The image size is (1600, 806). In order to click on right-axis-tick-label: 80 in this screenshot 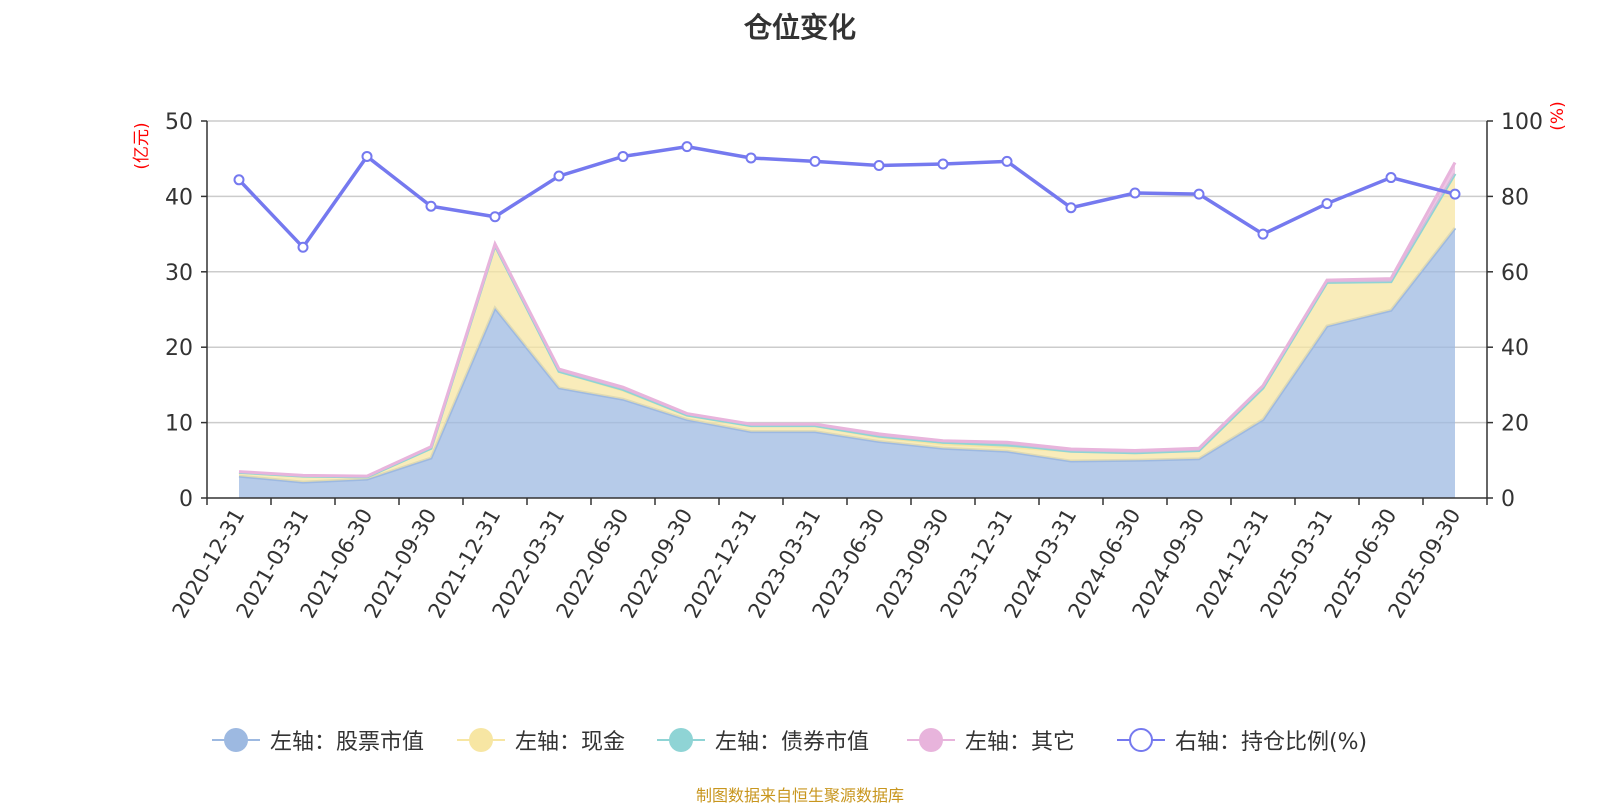, I will do `click(1515, 197)`.